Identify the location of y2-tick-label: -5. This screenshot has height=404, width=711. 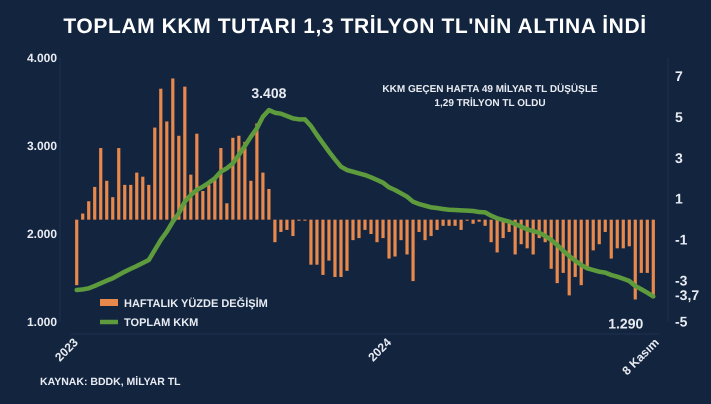
(681, 321).